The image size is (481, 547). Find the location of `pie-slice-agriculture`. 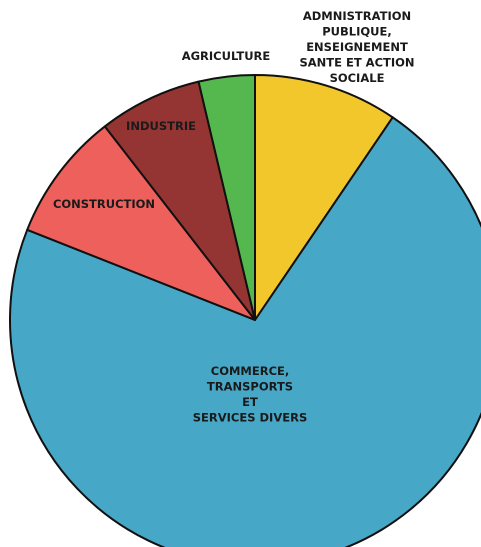

pie-slice-agriculture is located at coordinates (226, 197).